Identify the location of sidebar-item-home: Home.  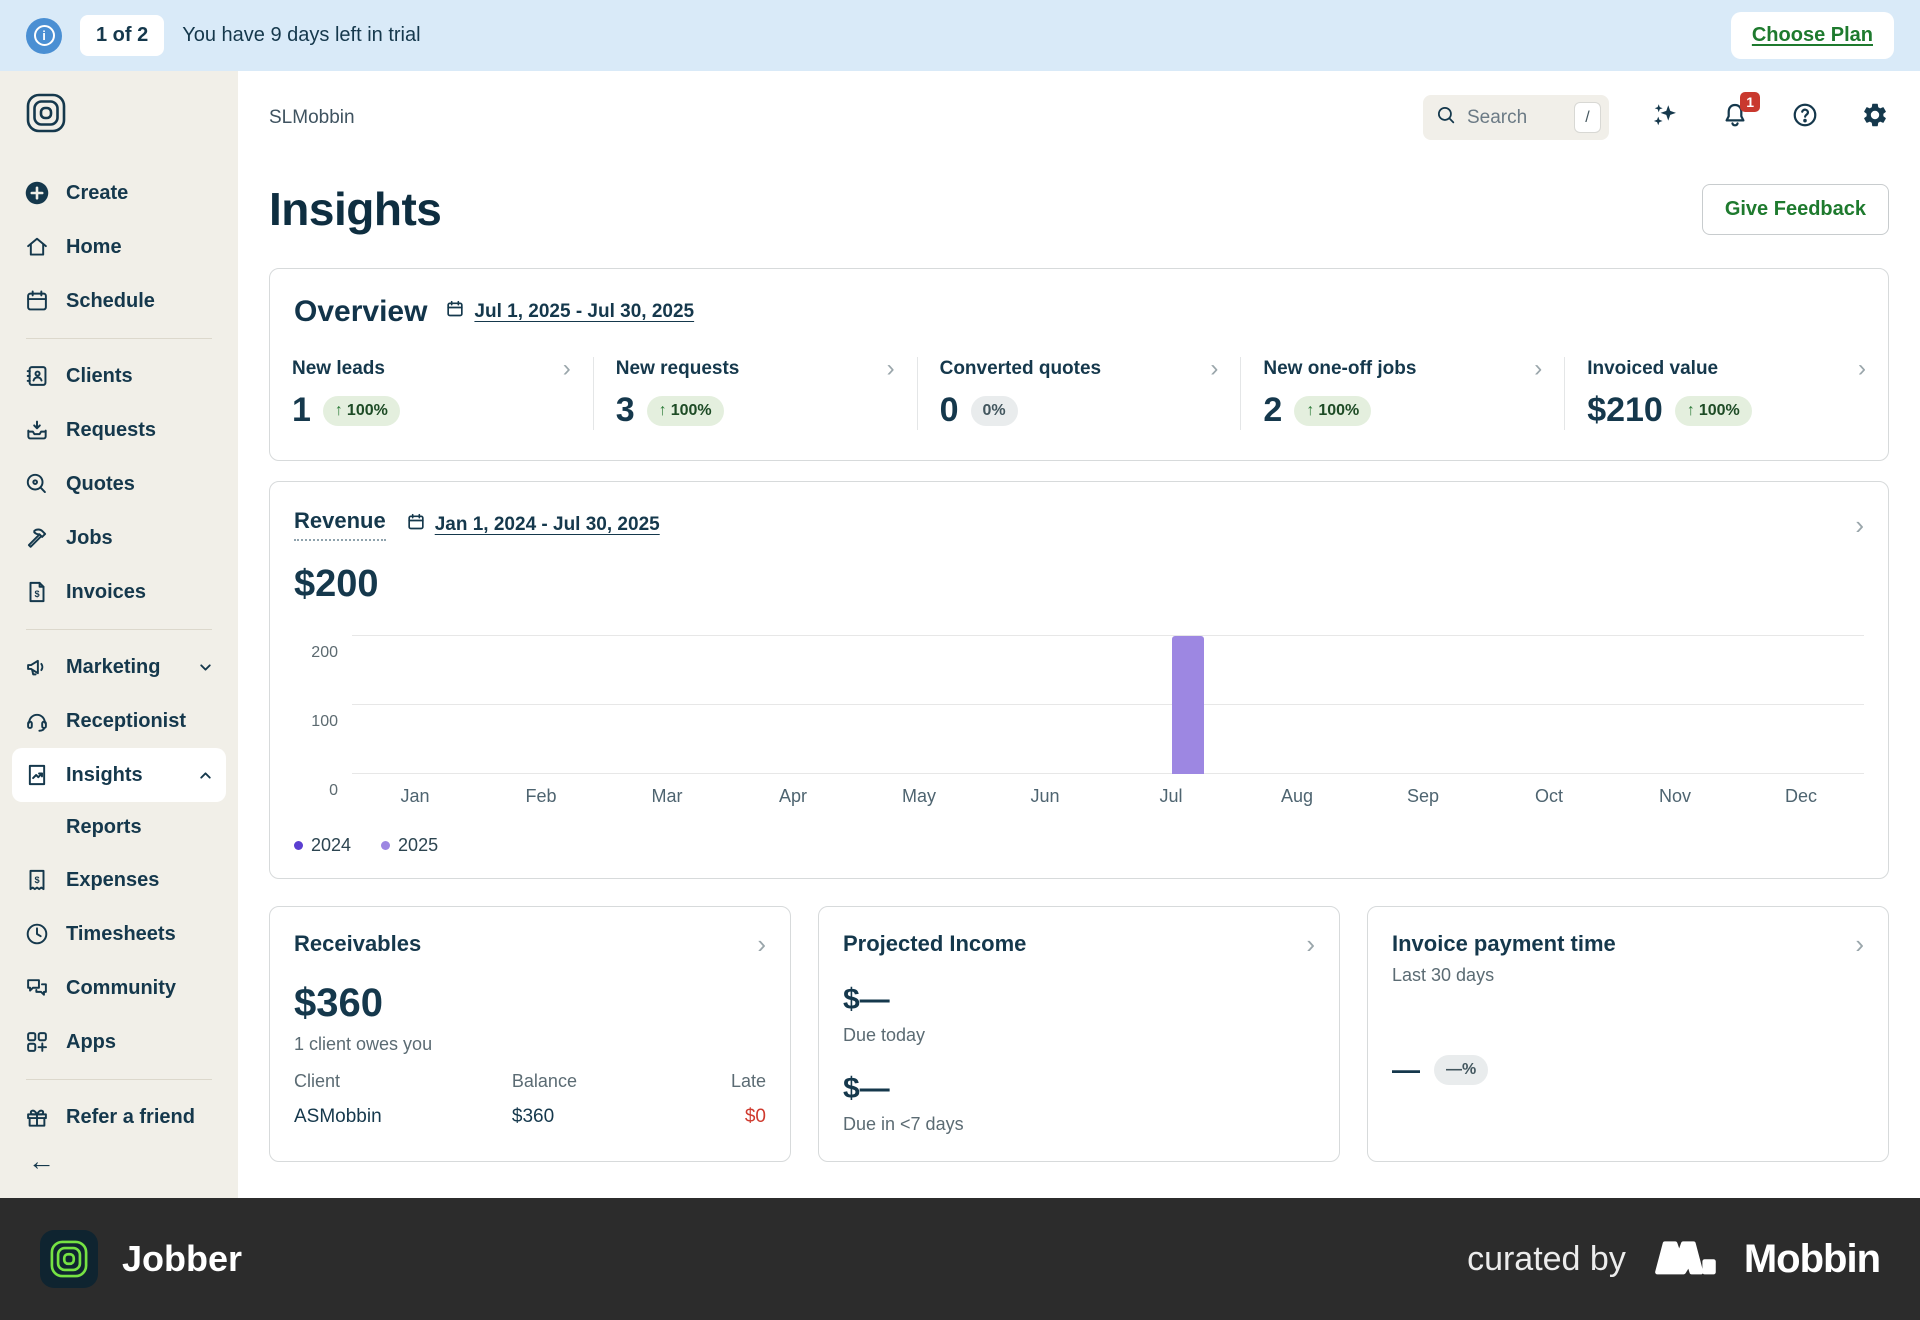
(119, 247).